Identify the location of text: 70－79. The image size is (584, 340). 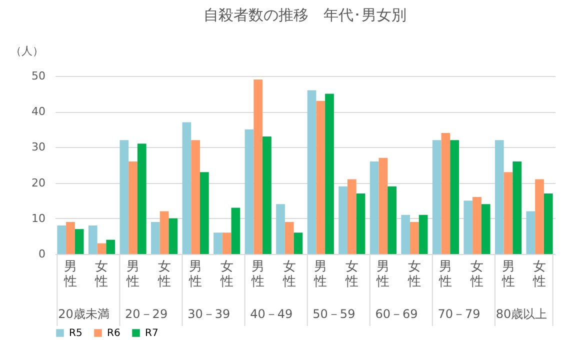
(459, 314).